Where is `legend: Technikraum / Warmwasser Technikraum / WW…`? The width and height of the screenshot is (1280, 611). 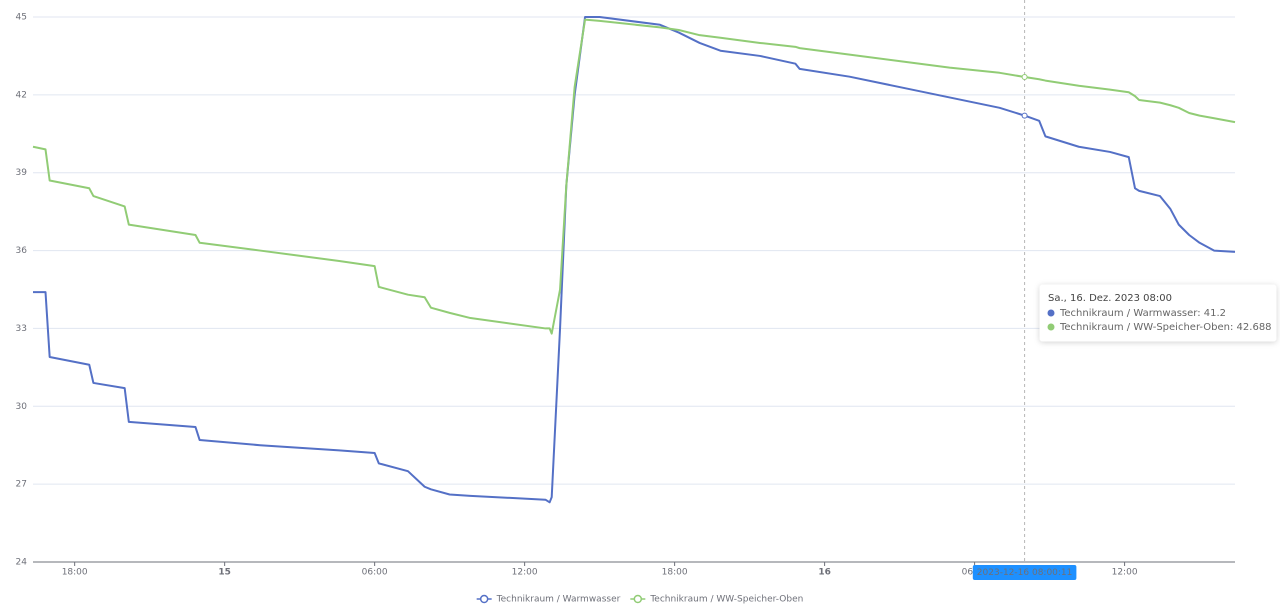
legend: Technikraum / Warmwasser Technikraum / WW… is located at coordinates (639, 599).